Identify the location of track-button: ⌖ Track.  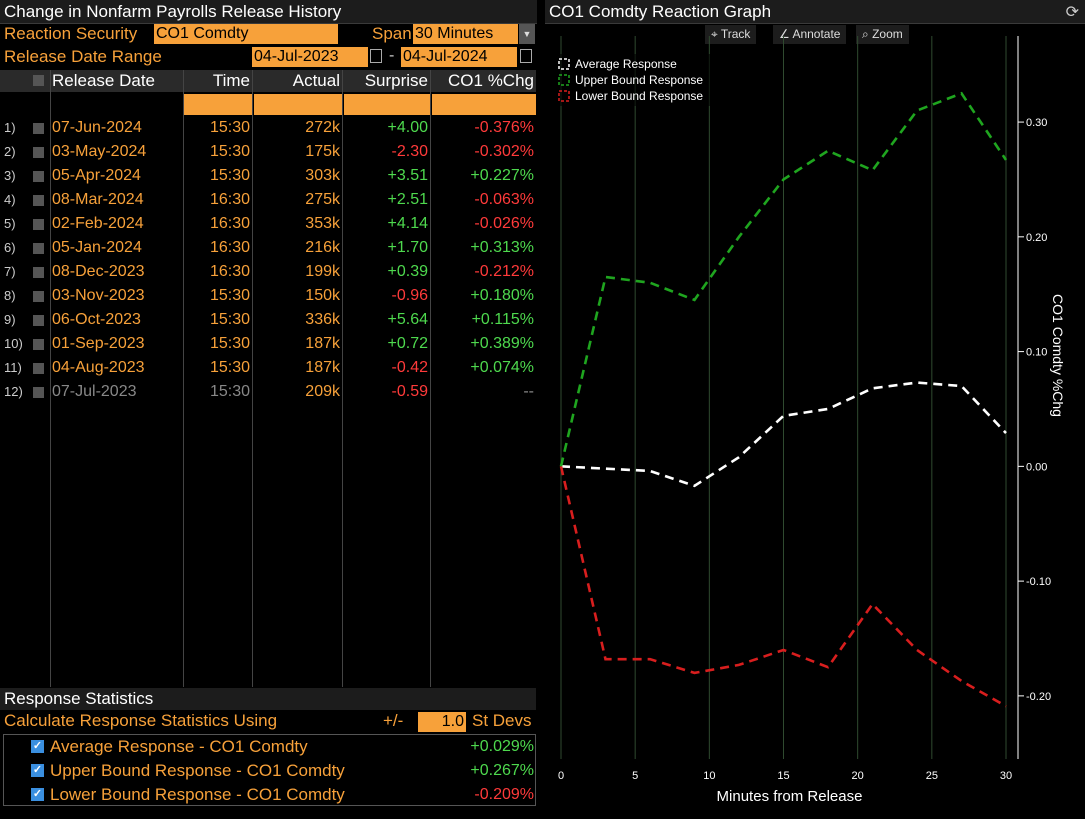
(731, 34).